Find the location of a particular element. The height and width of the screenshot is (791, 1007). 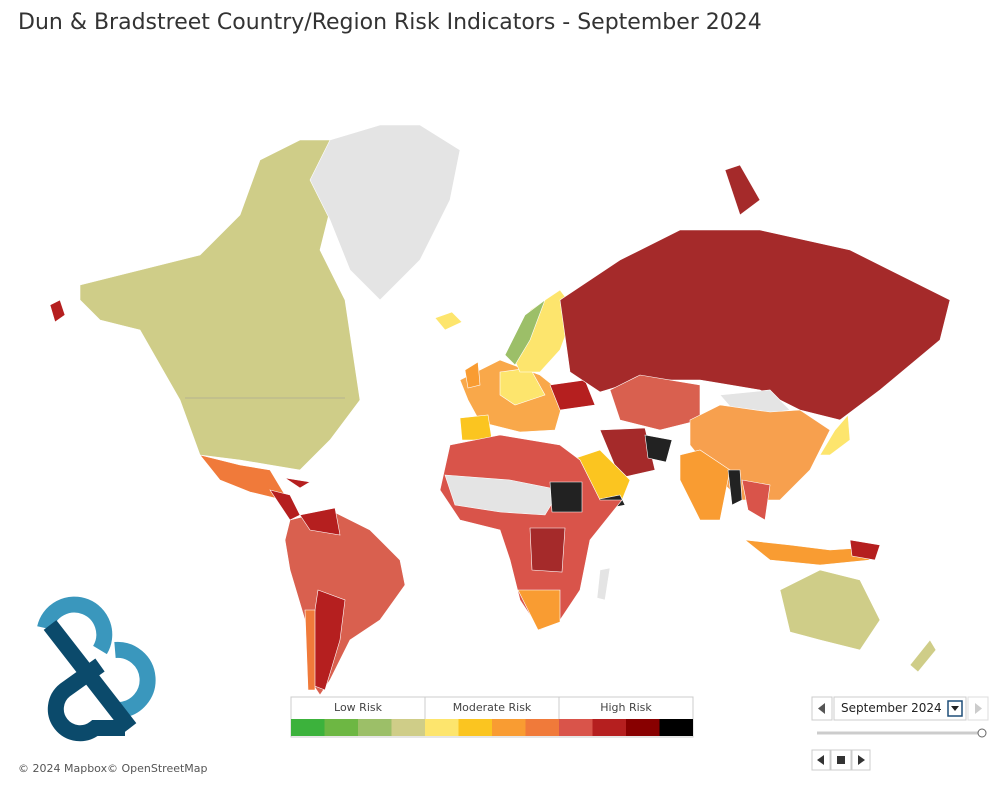

attribution-osm: © OpenStreetMap is located at coordinates (157, 768).